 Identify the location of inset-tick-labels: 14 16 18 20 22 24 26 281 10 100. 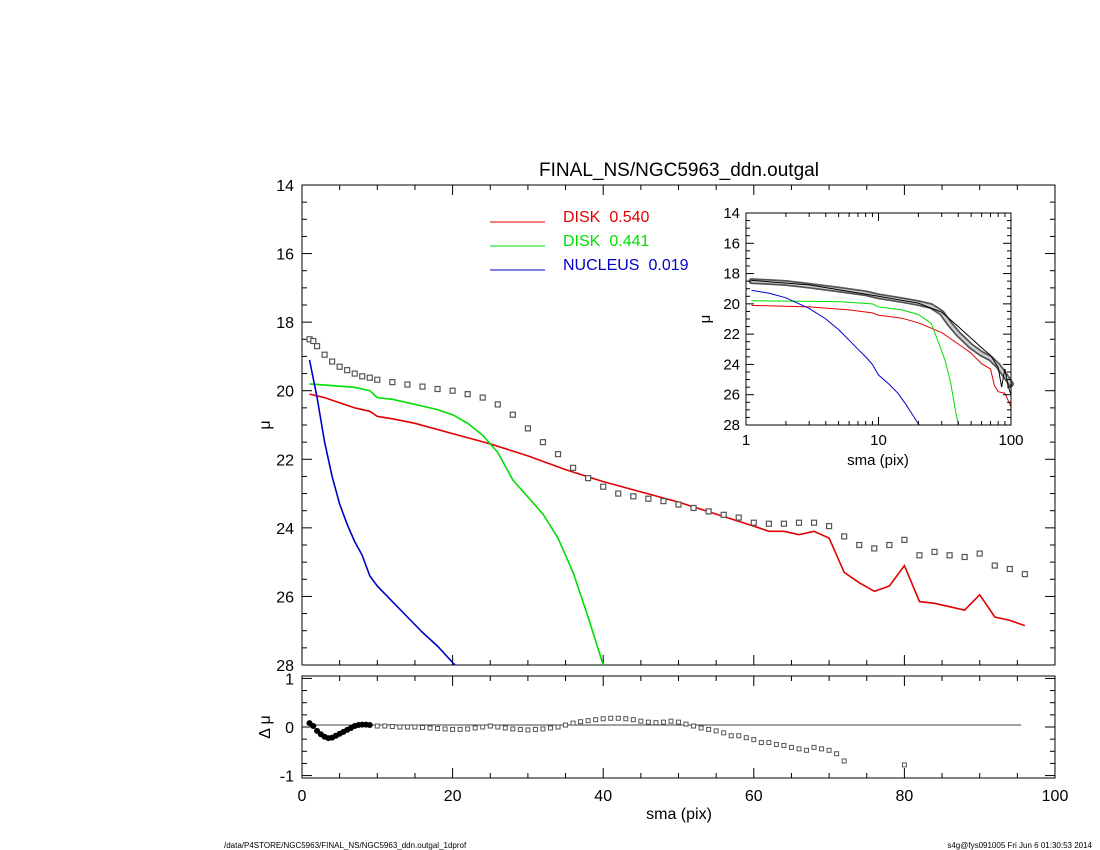
(873, 327).